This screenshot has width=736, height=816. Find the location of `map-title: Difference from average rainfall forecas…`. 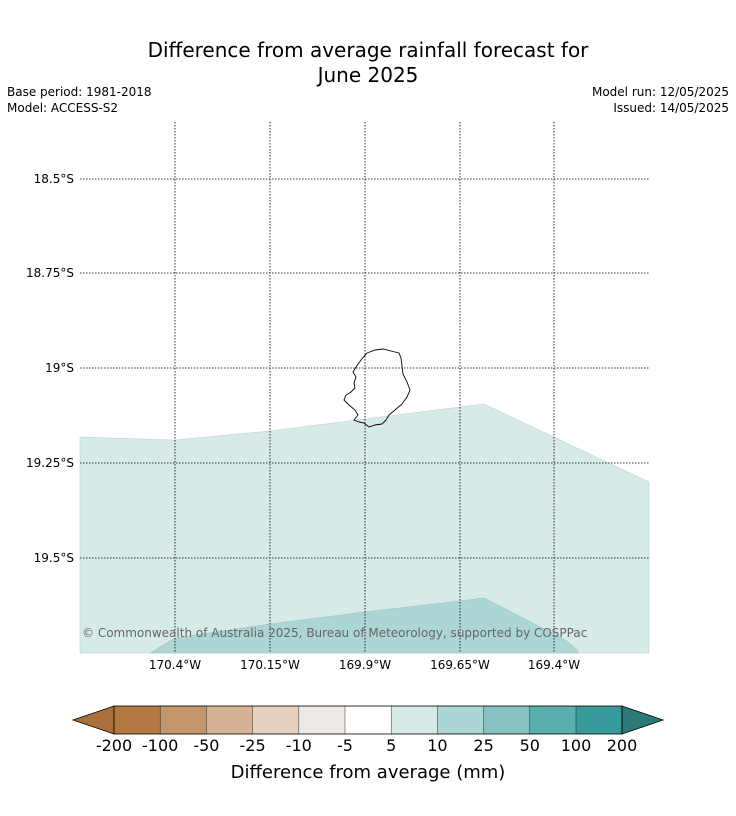

map-title: Difference from average rainfall forecas… is located at coordinates (368, 63).